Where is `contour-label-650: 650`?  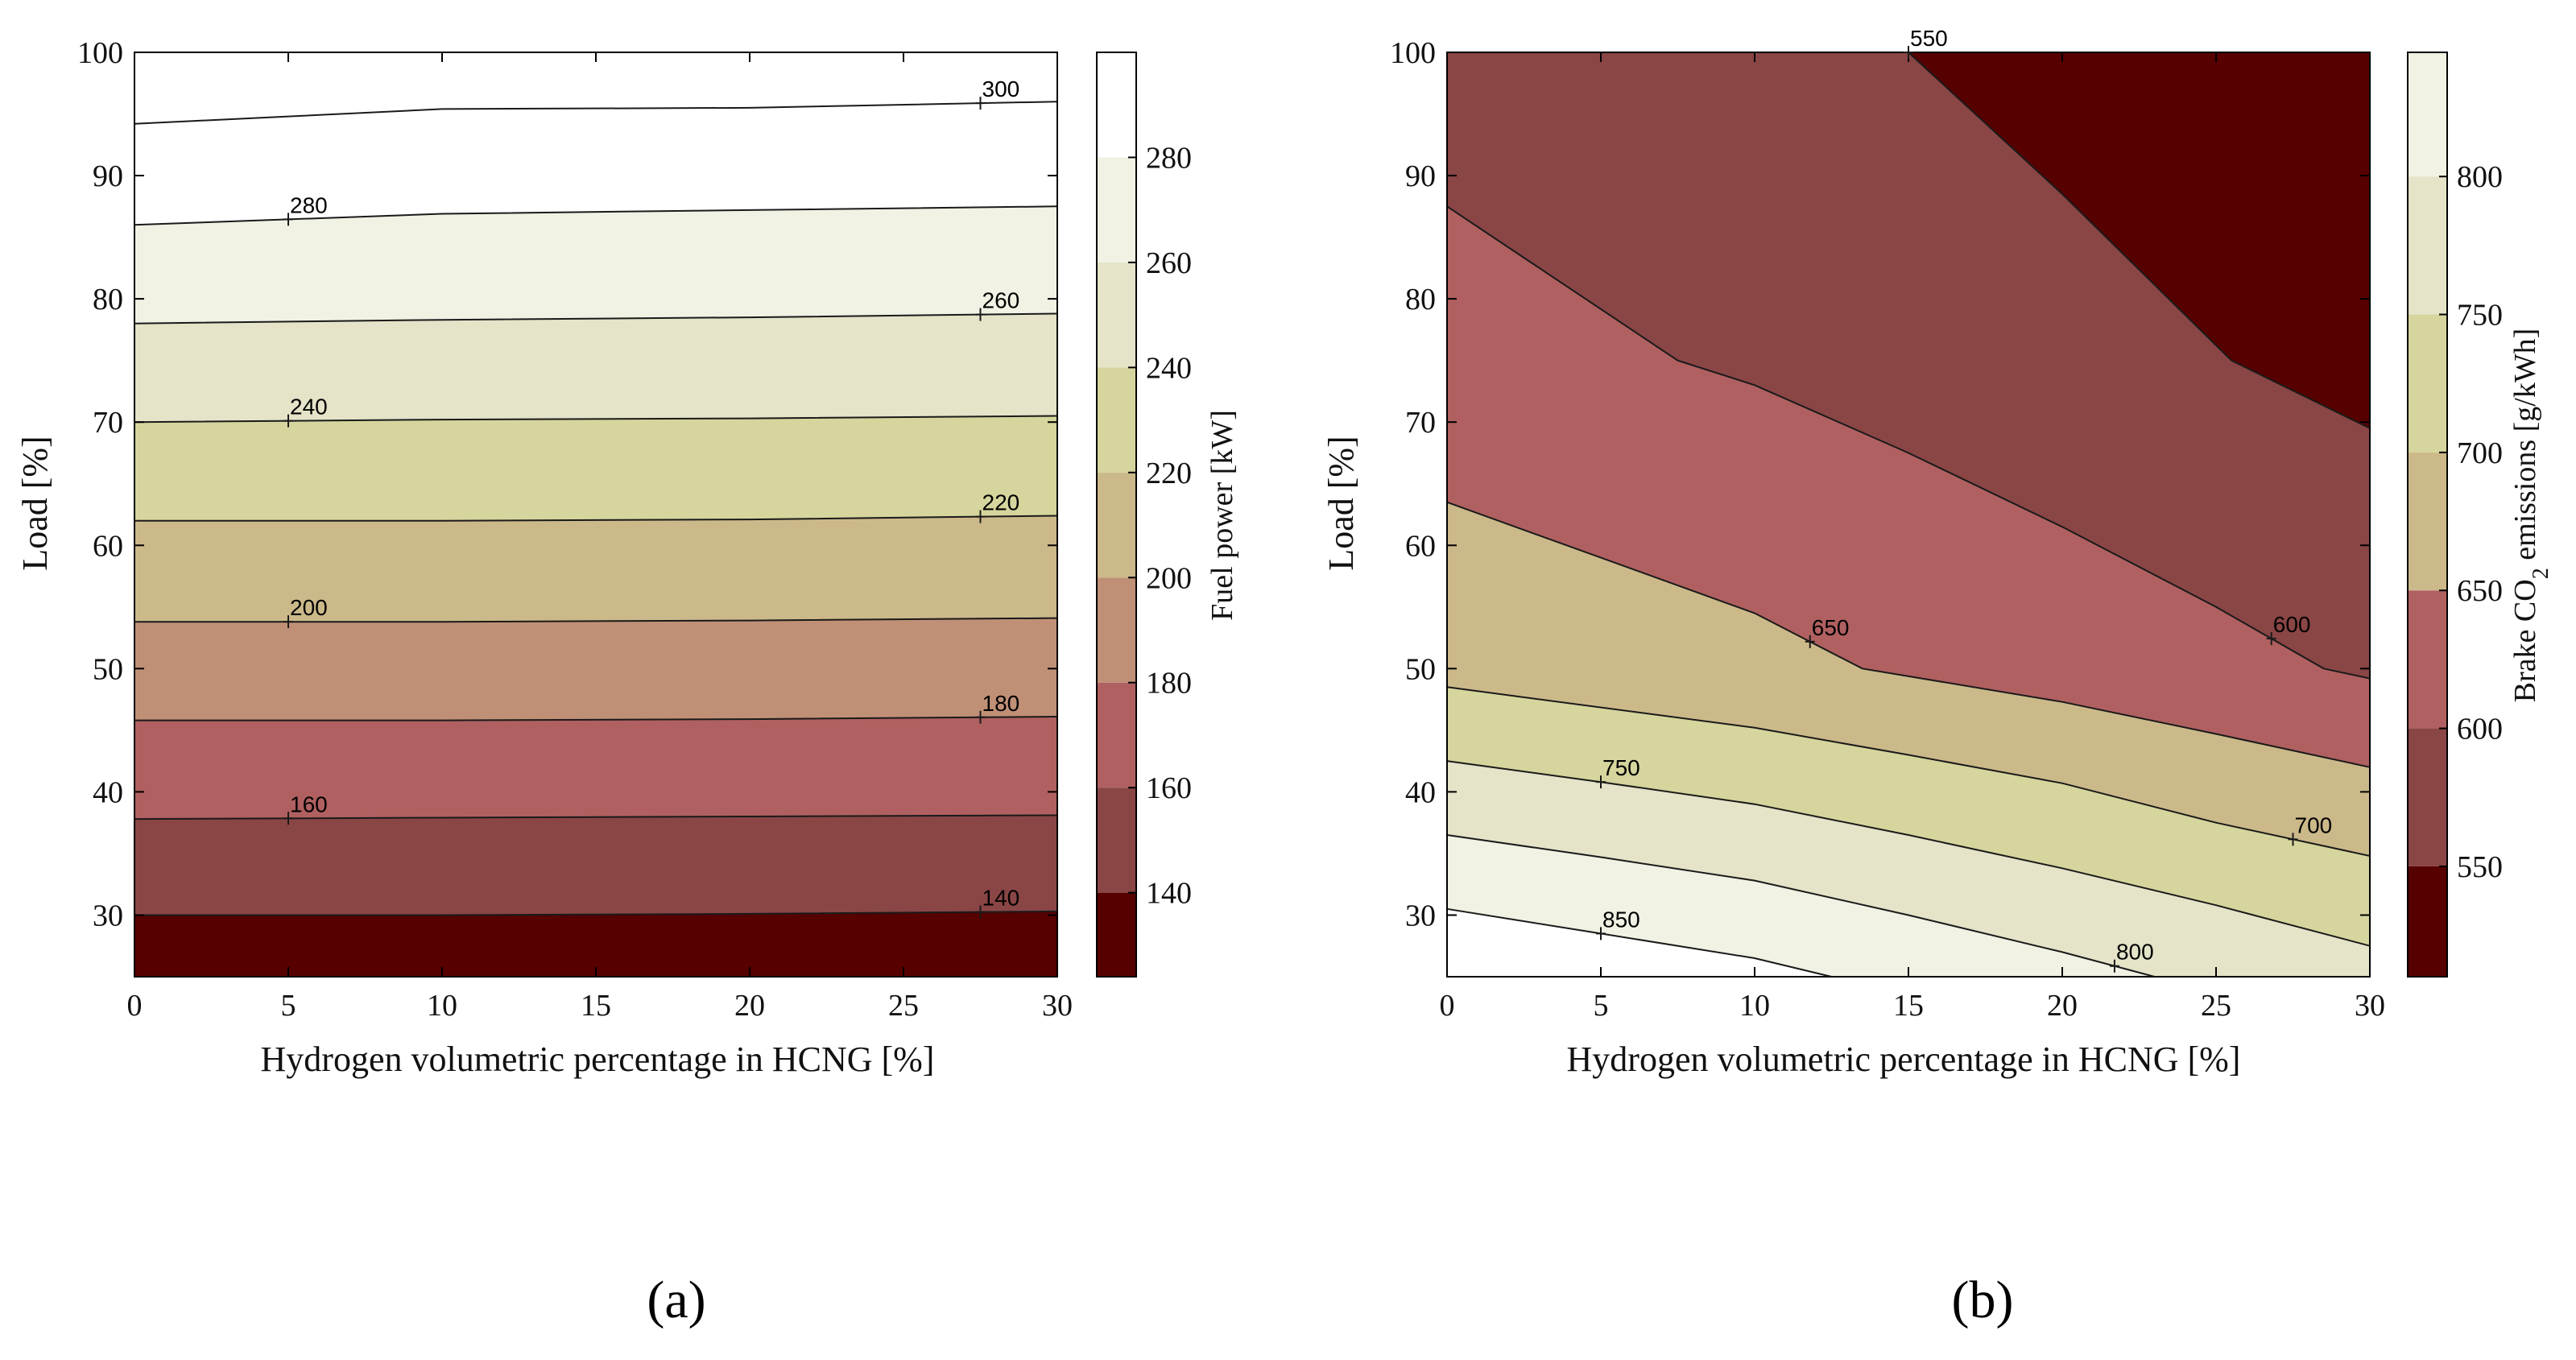 contour-label-650: 650 is located at coordinates (1831, 627).